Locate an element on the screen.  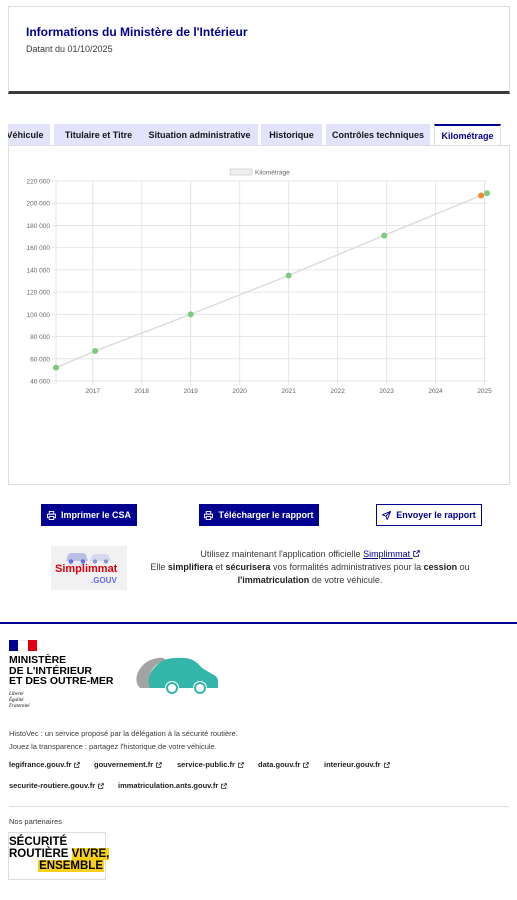
link-legifrance: legifrance.gouv.fr is located at coordinates (45, 764).